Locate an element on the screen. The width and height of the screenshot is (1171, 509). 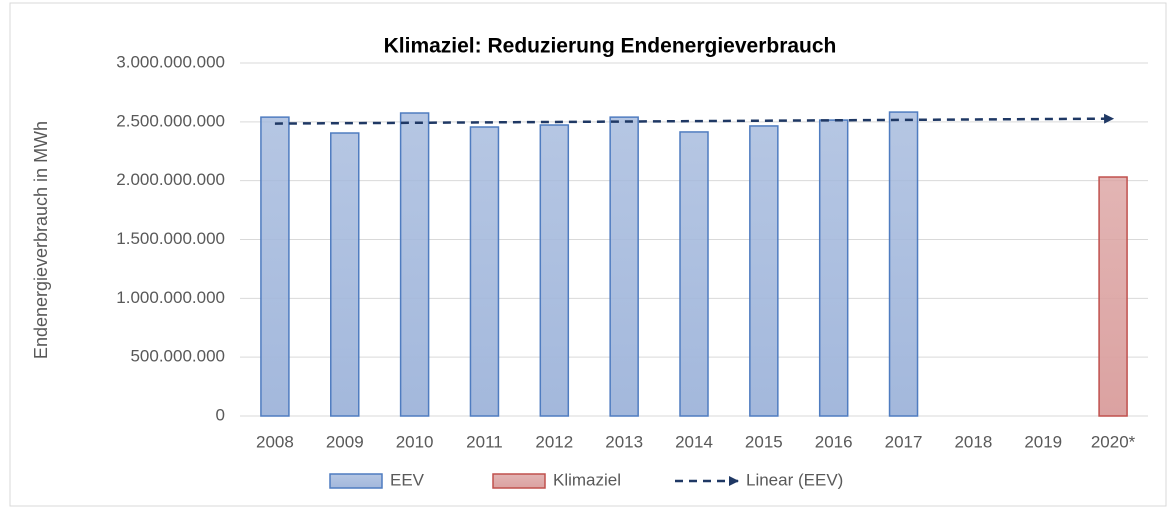
x-tick-label: 2020* is located at coordinates (1113, 441).